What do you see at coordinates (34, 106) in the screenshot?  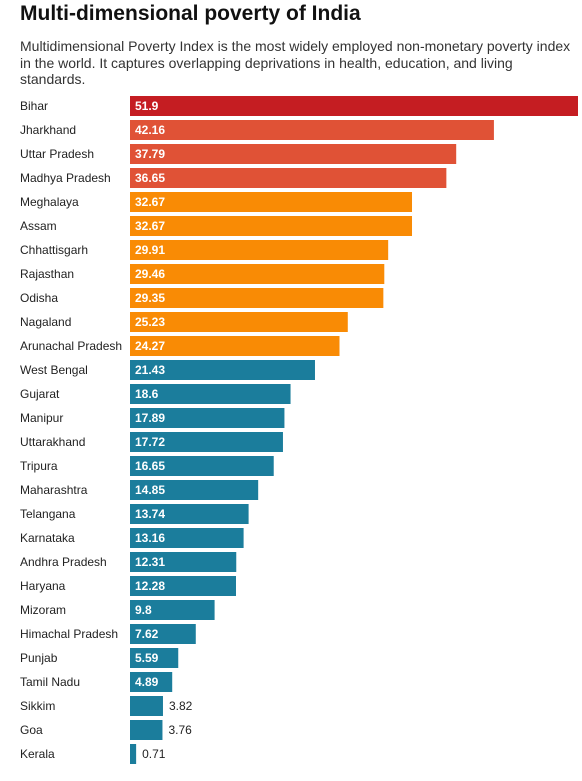 I see `category-label: Bihar` at bounding box center [34, 106].